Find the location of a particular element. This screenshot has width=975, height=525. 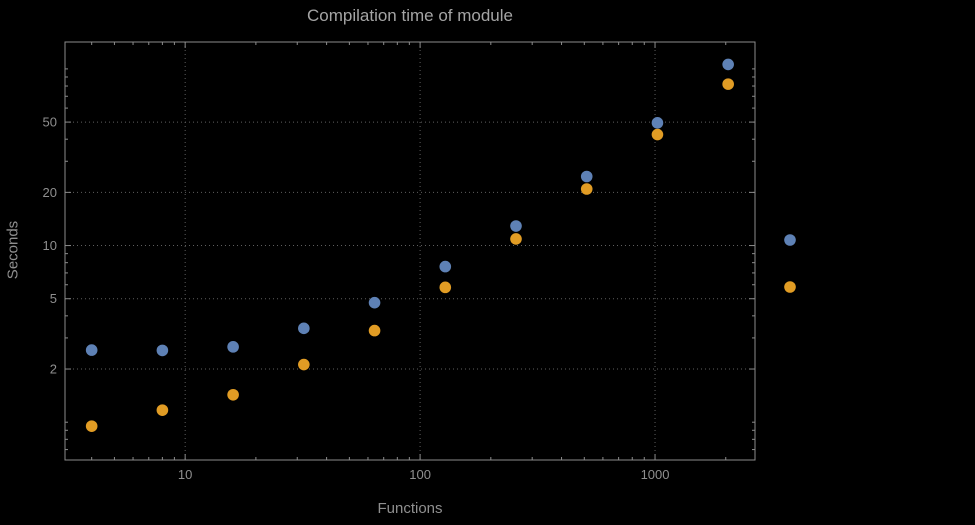

x-tick-label: 100 is located at coordinates (420, 474).